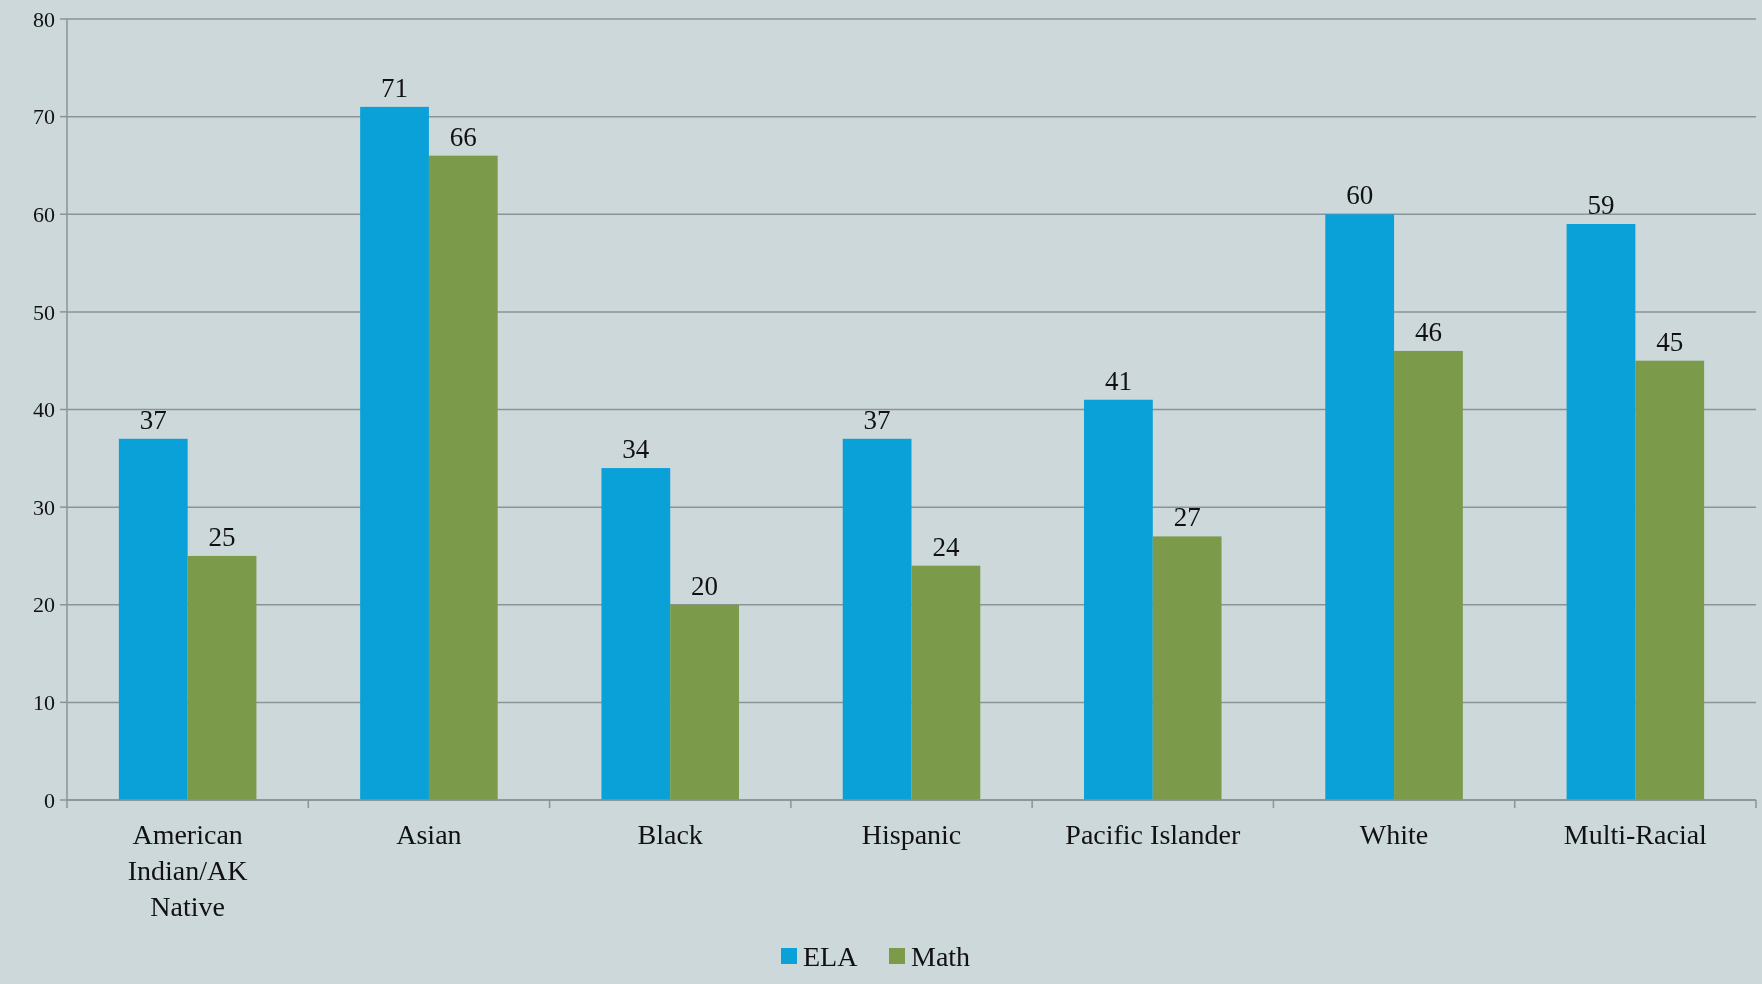 The width and height of the screenshot is (1762, 984). What do you see at coordinates (395, 87) in the screenshot?
I see `data-label: 71` at bounding box center [395, 87].